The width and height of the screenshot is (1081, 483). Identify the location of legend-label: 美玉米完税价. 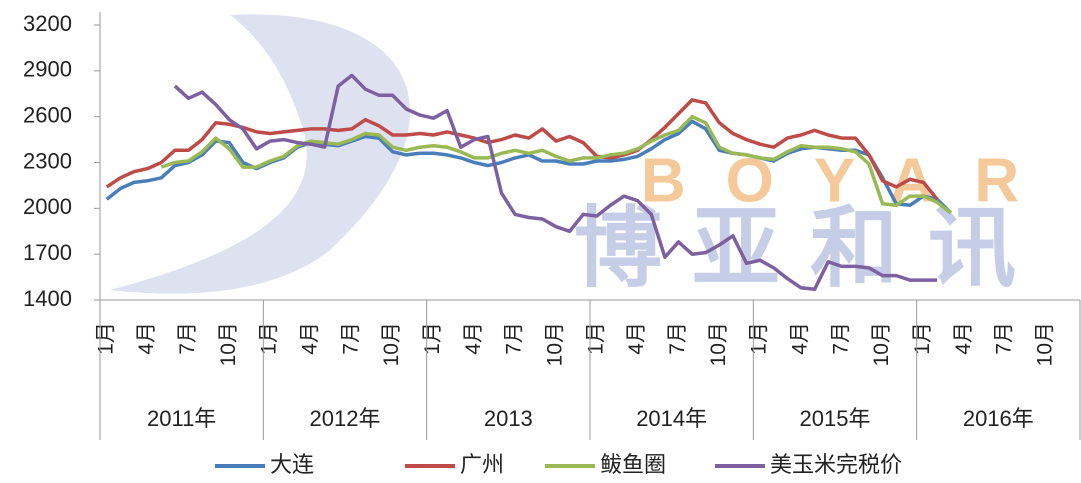
(836, 464).